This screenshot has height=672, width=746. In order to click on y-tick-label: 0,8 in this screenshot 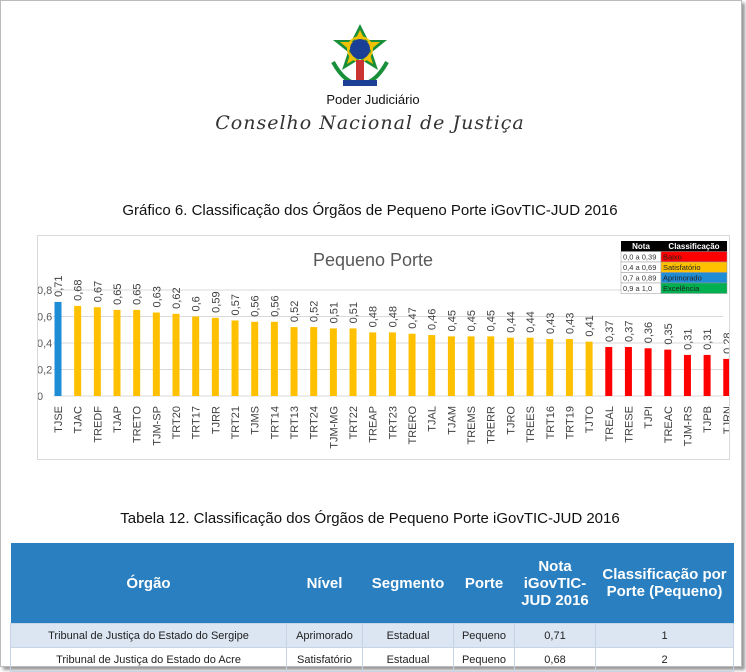, I will do `click(45, 291)`.